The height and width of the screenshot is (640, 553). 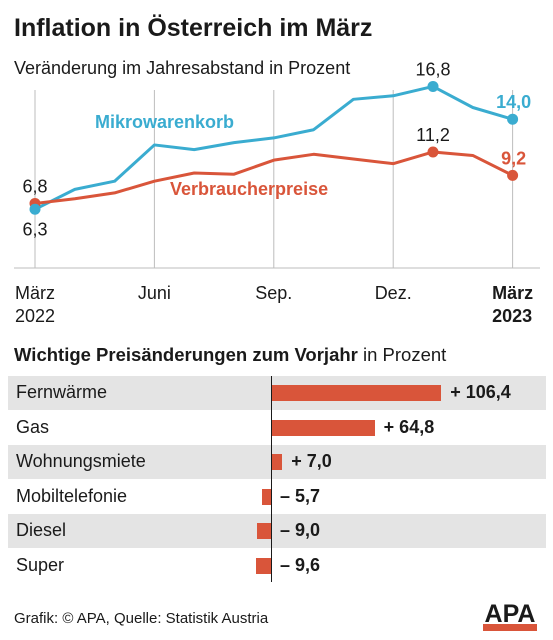 I want to click on bar-category-label: Super, so click(x=40, y=564).